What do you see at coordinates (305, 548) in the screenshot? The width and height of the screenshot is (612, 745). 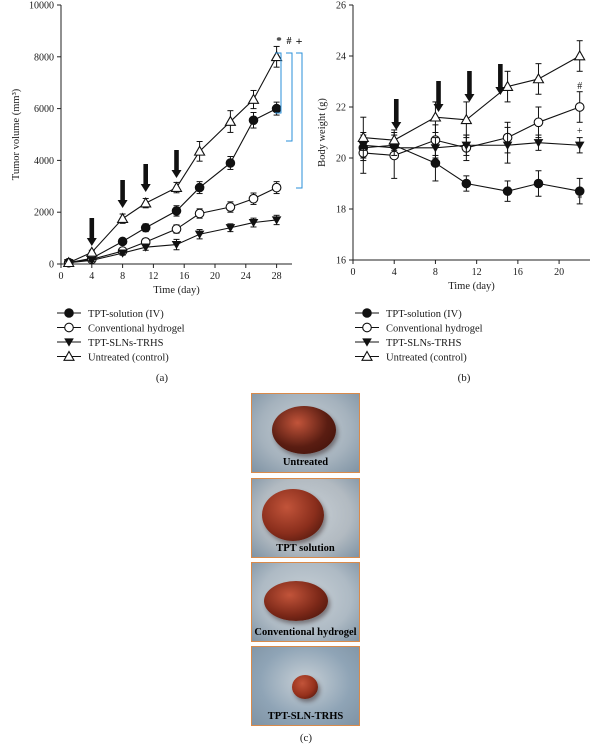 I see `photo-label-tpt-solution: TPT solution` at bounding box center [305, 548].